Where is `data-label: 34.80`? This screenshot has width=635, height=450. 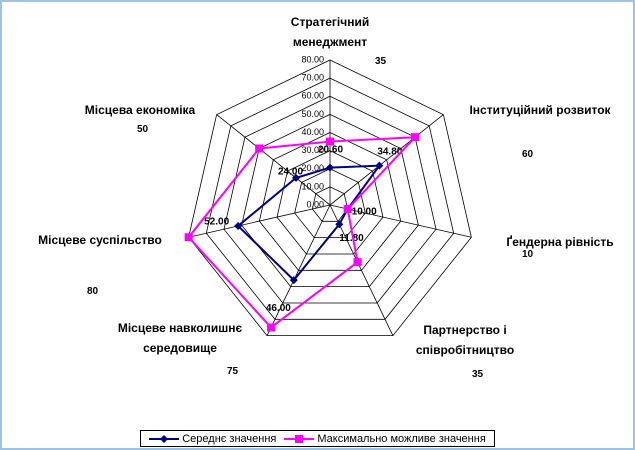 data-label: 34.80 is located at coordinates (389, 151).